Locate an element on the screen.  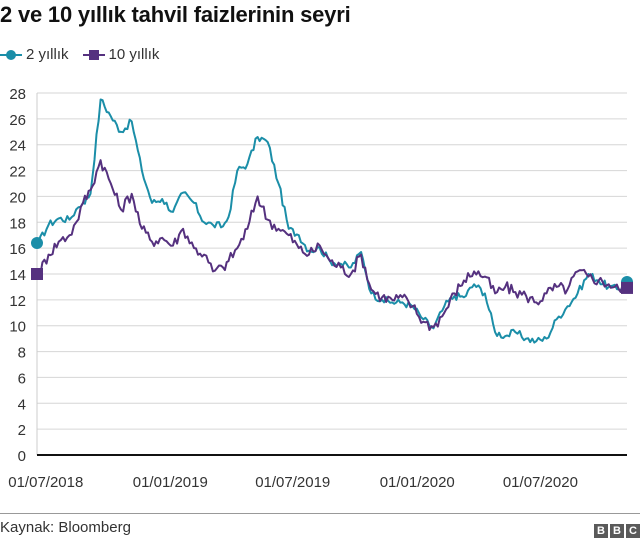
chart-title: 2 ve 10 yıllık tahvil faizlerinin seyri is located at coordinates (175, 14).